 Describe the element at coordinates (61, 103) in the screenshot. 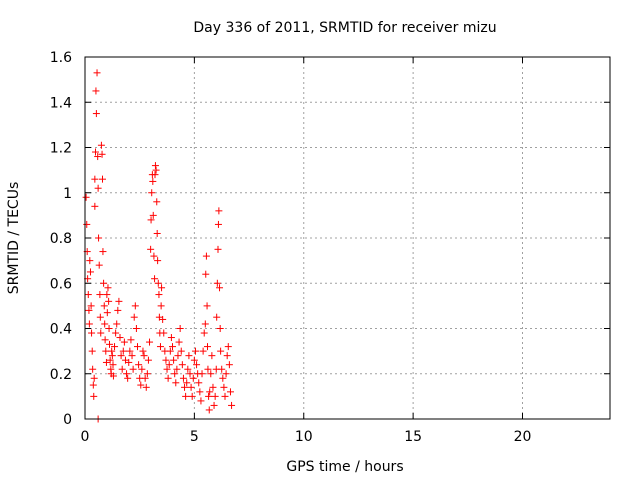

I see `y-tick-label: 1.4` at that location.